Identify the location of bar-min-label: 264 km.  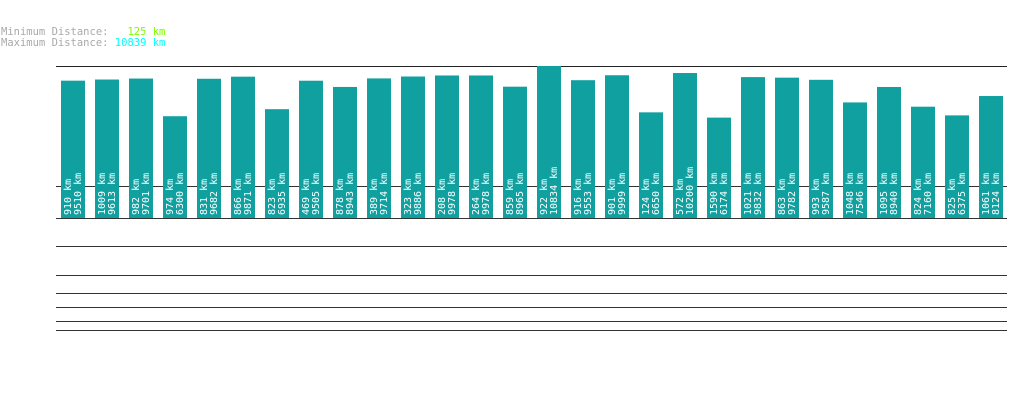
(476, 197).